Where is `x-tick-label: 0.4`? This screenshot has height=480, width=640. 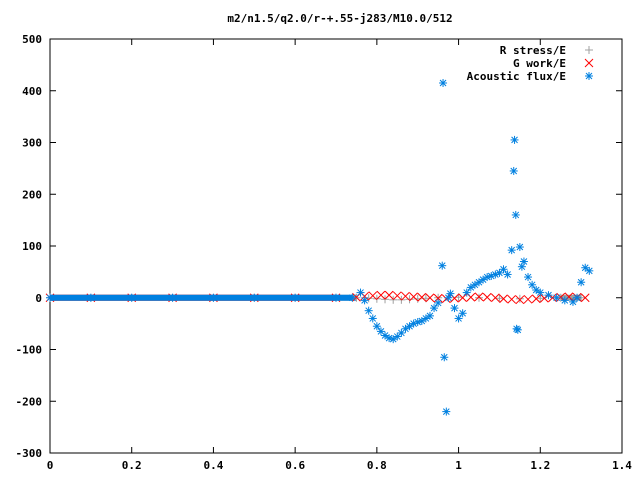 x-tick-label: 0.4 is located at coordinates (213, 465).